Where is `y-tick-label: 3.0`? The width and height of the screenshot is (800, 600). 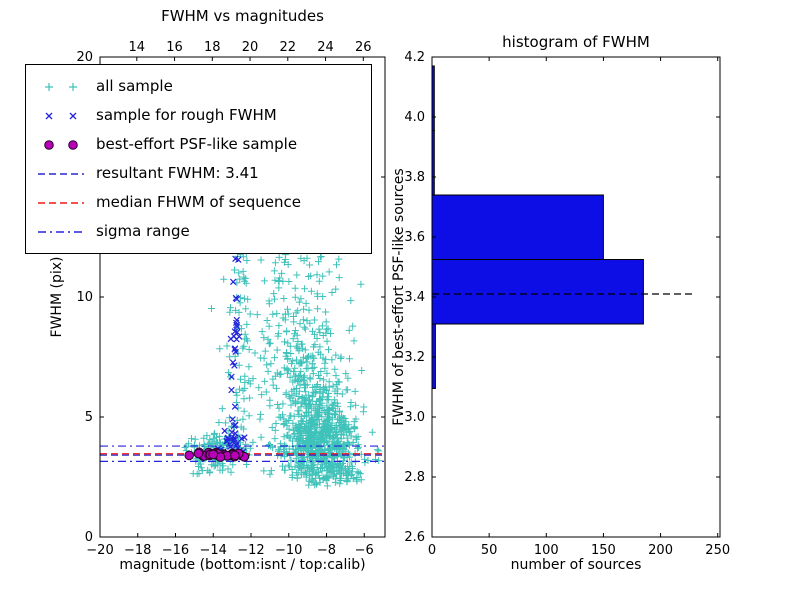 y-tick-label: 3.0 is located at coordinates (414, 417).